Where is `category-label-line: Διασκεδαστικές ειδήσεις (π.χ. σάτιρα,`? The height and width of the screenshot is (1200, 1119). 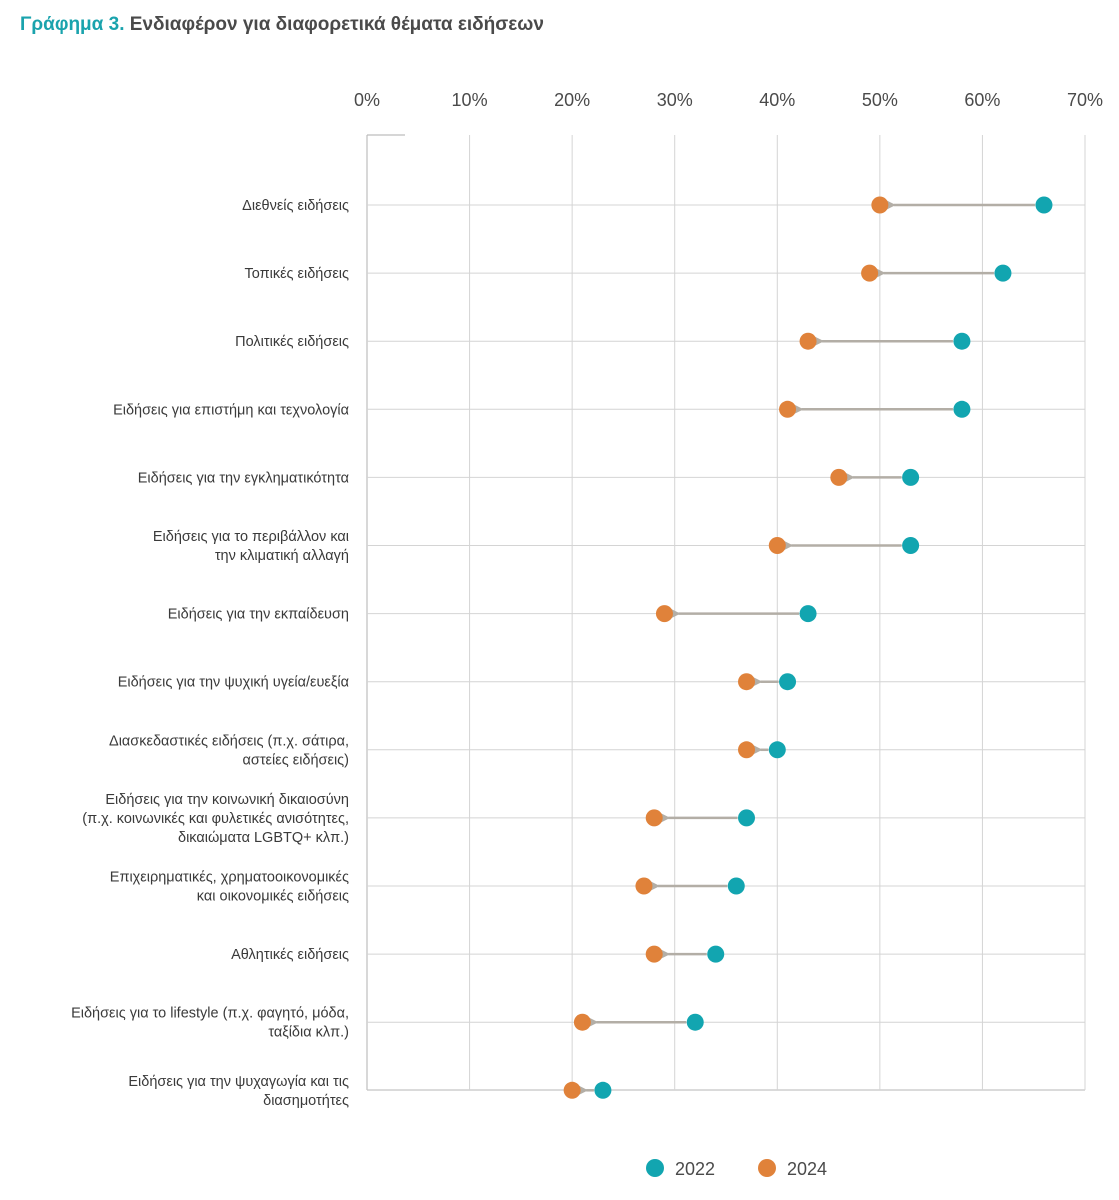 category-label-line: Διασκεδαστικές ειδήσεις (π.χ. σάτιρα, is located at coordinates (229, 741).